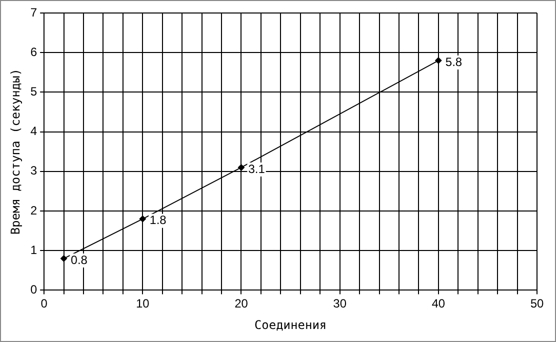 The height and width of the screenshot is (342, 556). I want to click on x-tick-label: 0, so click(44, 303).